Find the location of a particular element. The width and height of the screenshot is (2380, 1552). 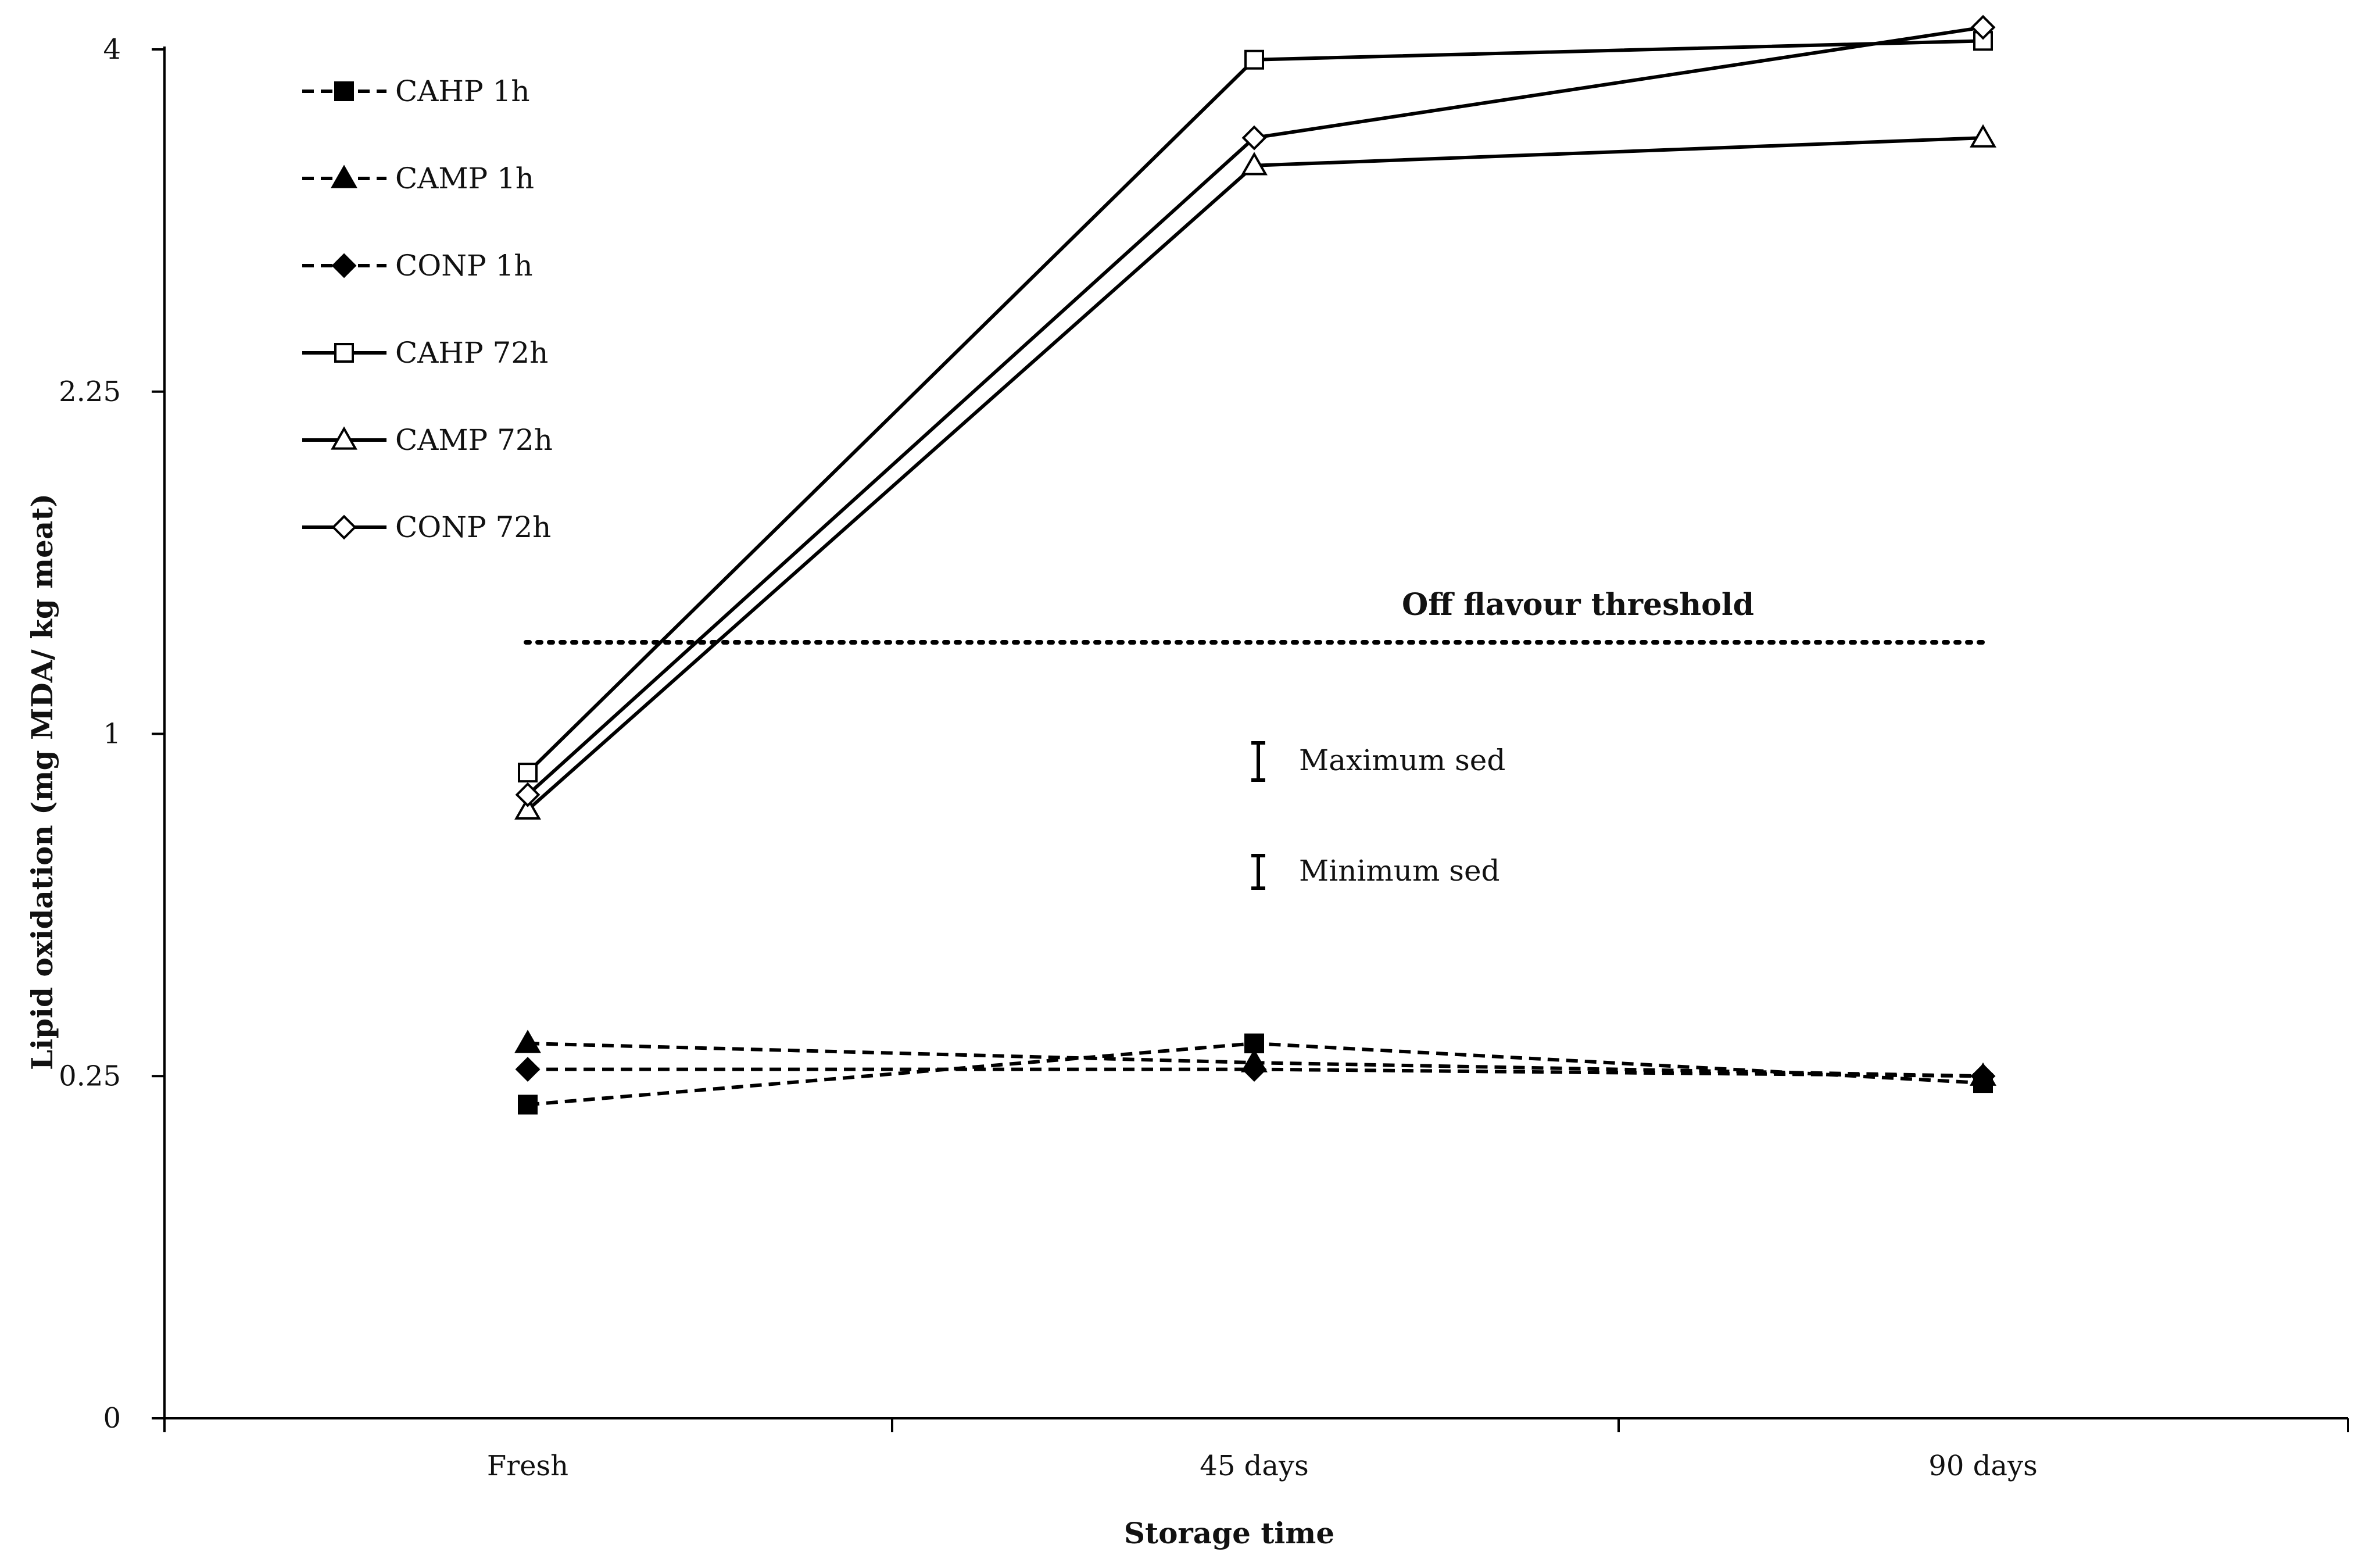

min-sed-bar is located at coordinates (1258, 872).